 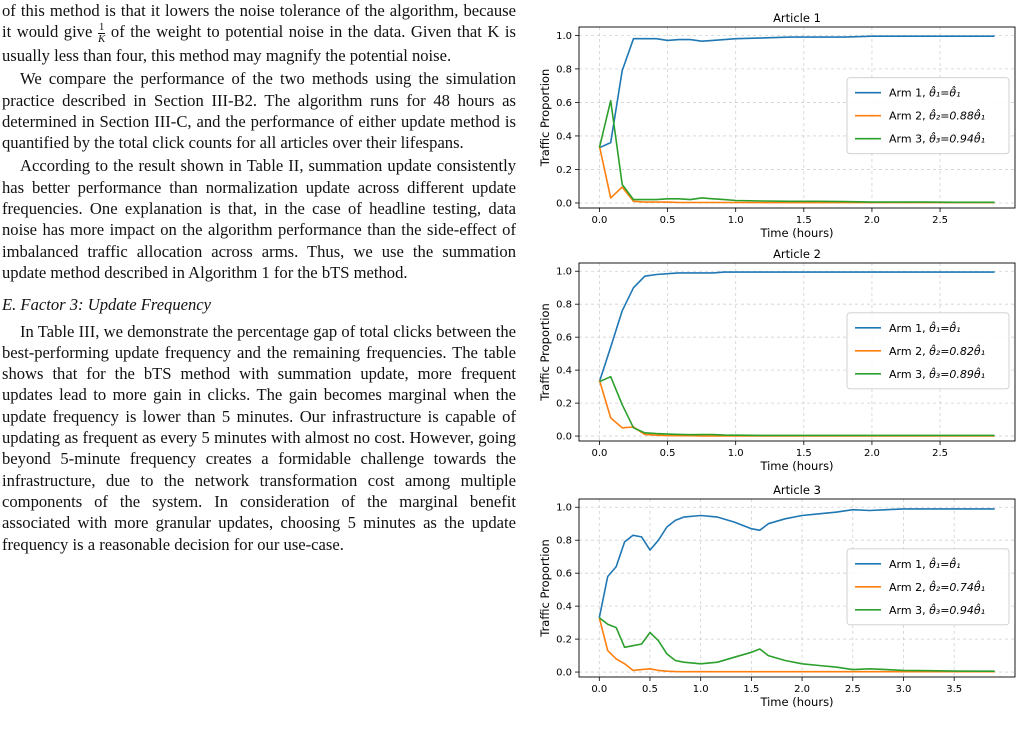 I want to click on legend-label-math: θ̂₃=0.89θ̂₁, so click(x=957, y=374).